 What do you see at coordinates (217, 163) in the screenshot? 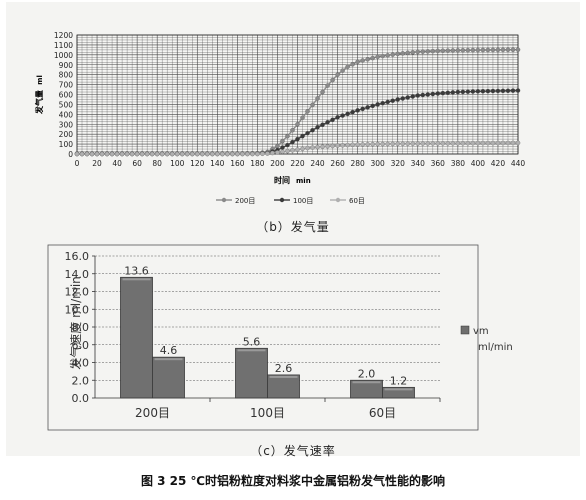
I see `x-tick-label: 140` at bounding box center [217, 163].